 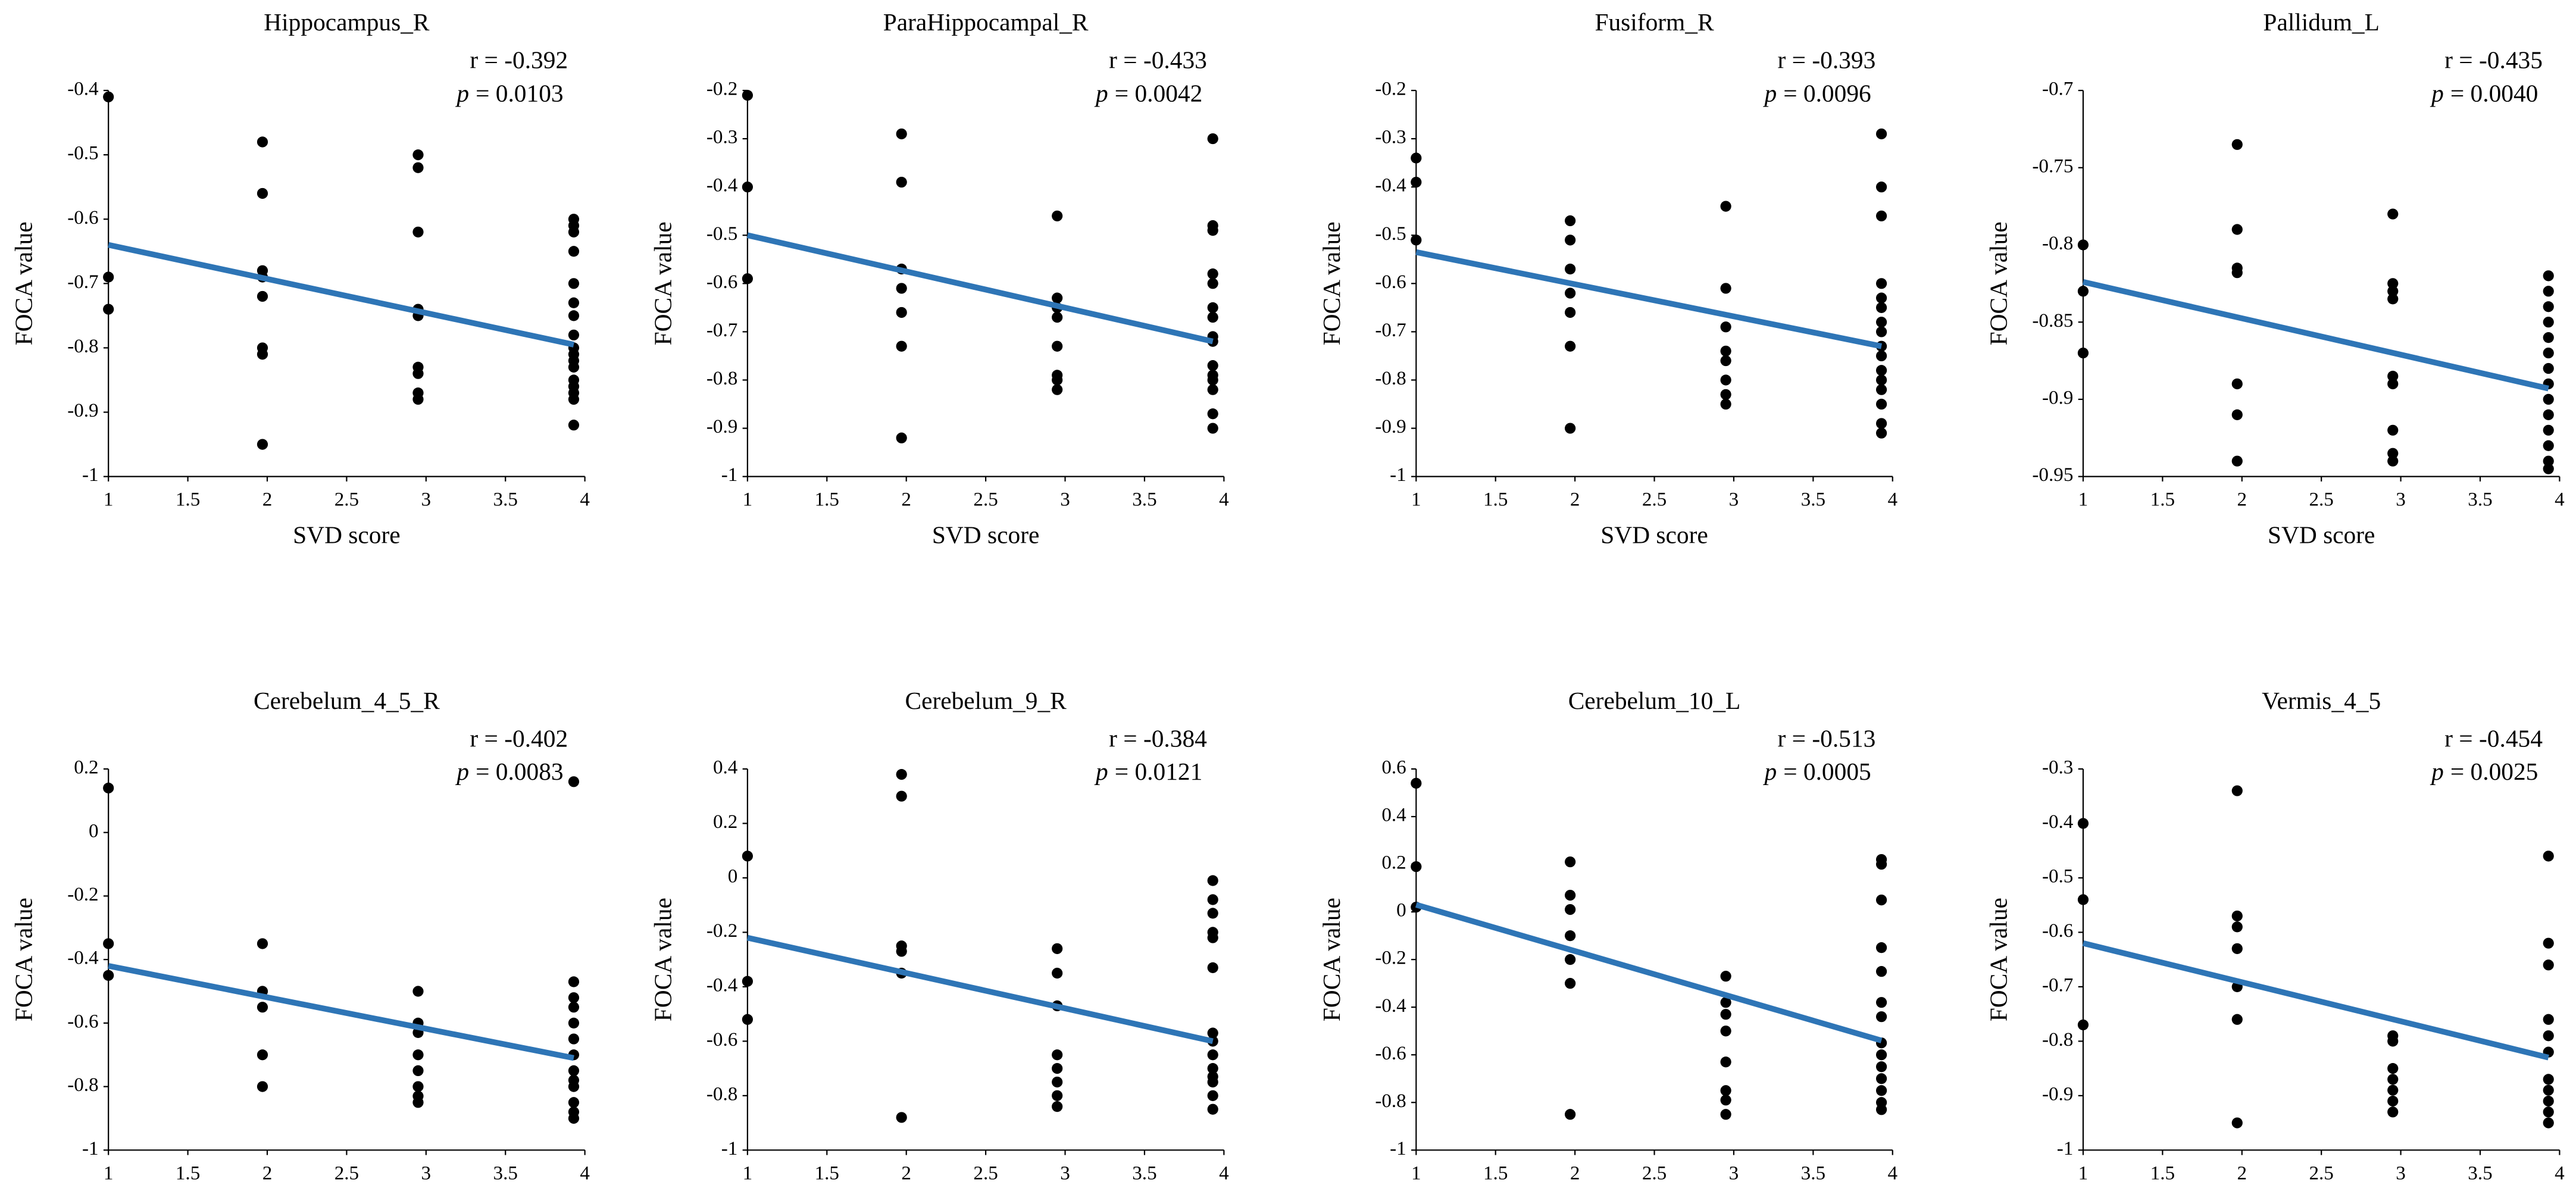 I want to click on y-tick-label: -0.85, so click(x=2052, y=321).